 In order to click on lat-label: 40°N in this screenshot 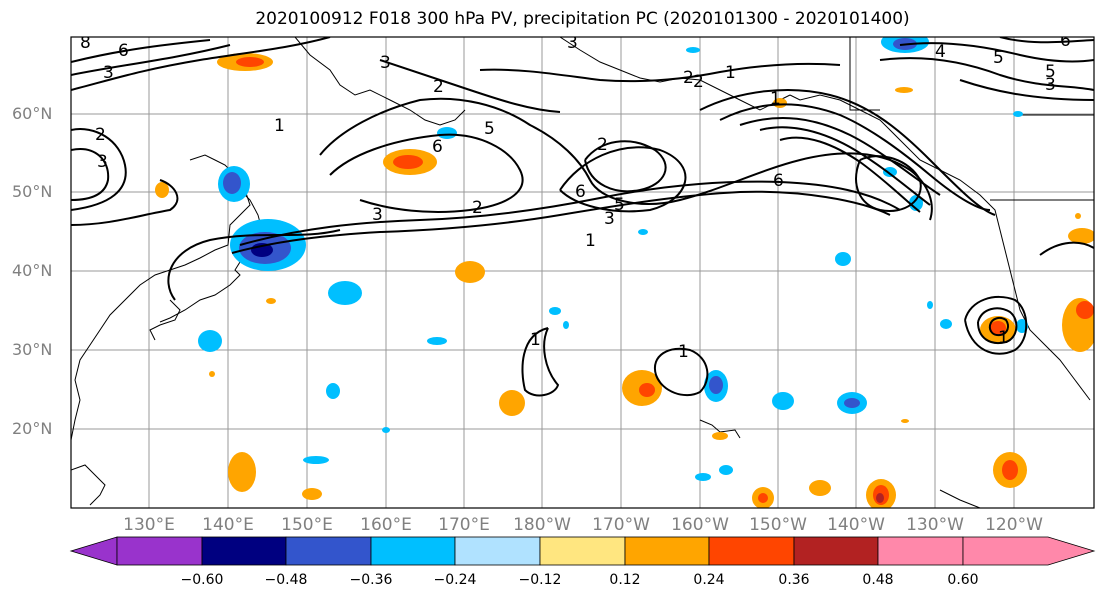, I will do `click(32, 270)`.